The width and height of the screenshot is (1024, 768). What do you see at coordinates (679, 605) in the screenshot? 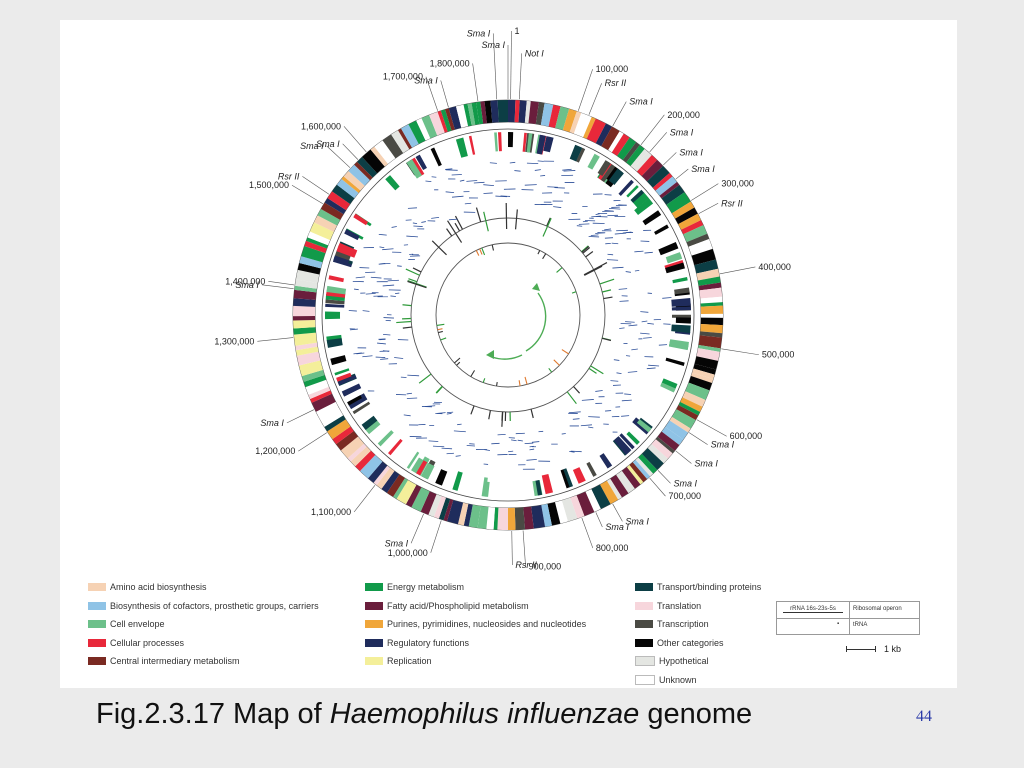
I see `legend-label: Translation` at bounding box center [679, 605].